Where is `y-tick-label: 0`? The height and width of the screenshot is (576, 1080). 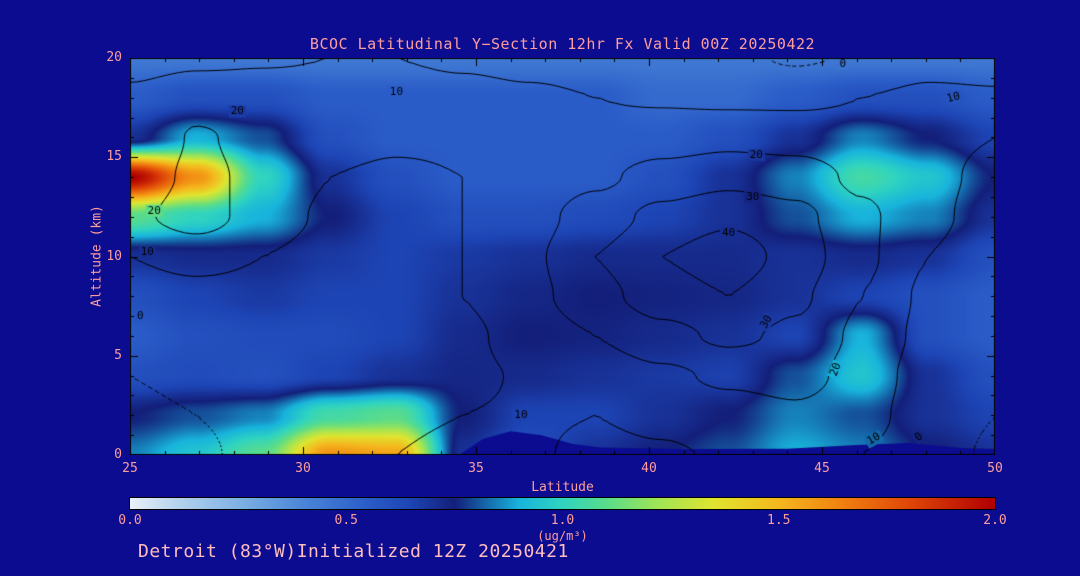 y-tick-label: 0 is located at coordinates (118, 454).